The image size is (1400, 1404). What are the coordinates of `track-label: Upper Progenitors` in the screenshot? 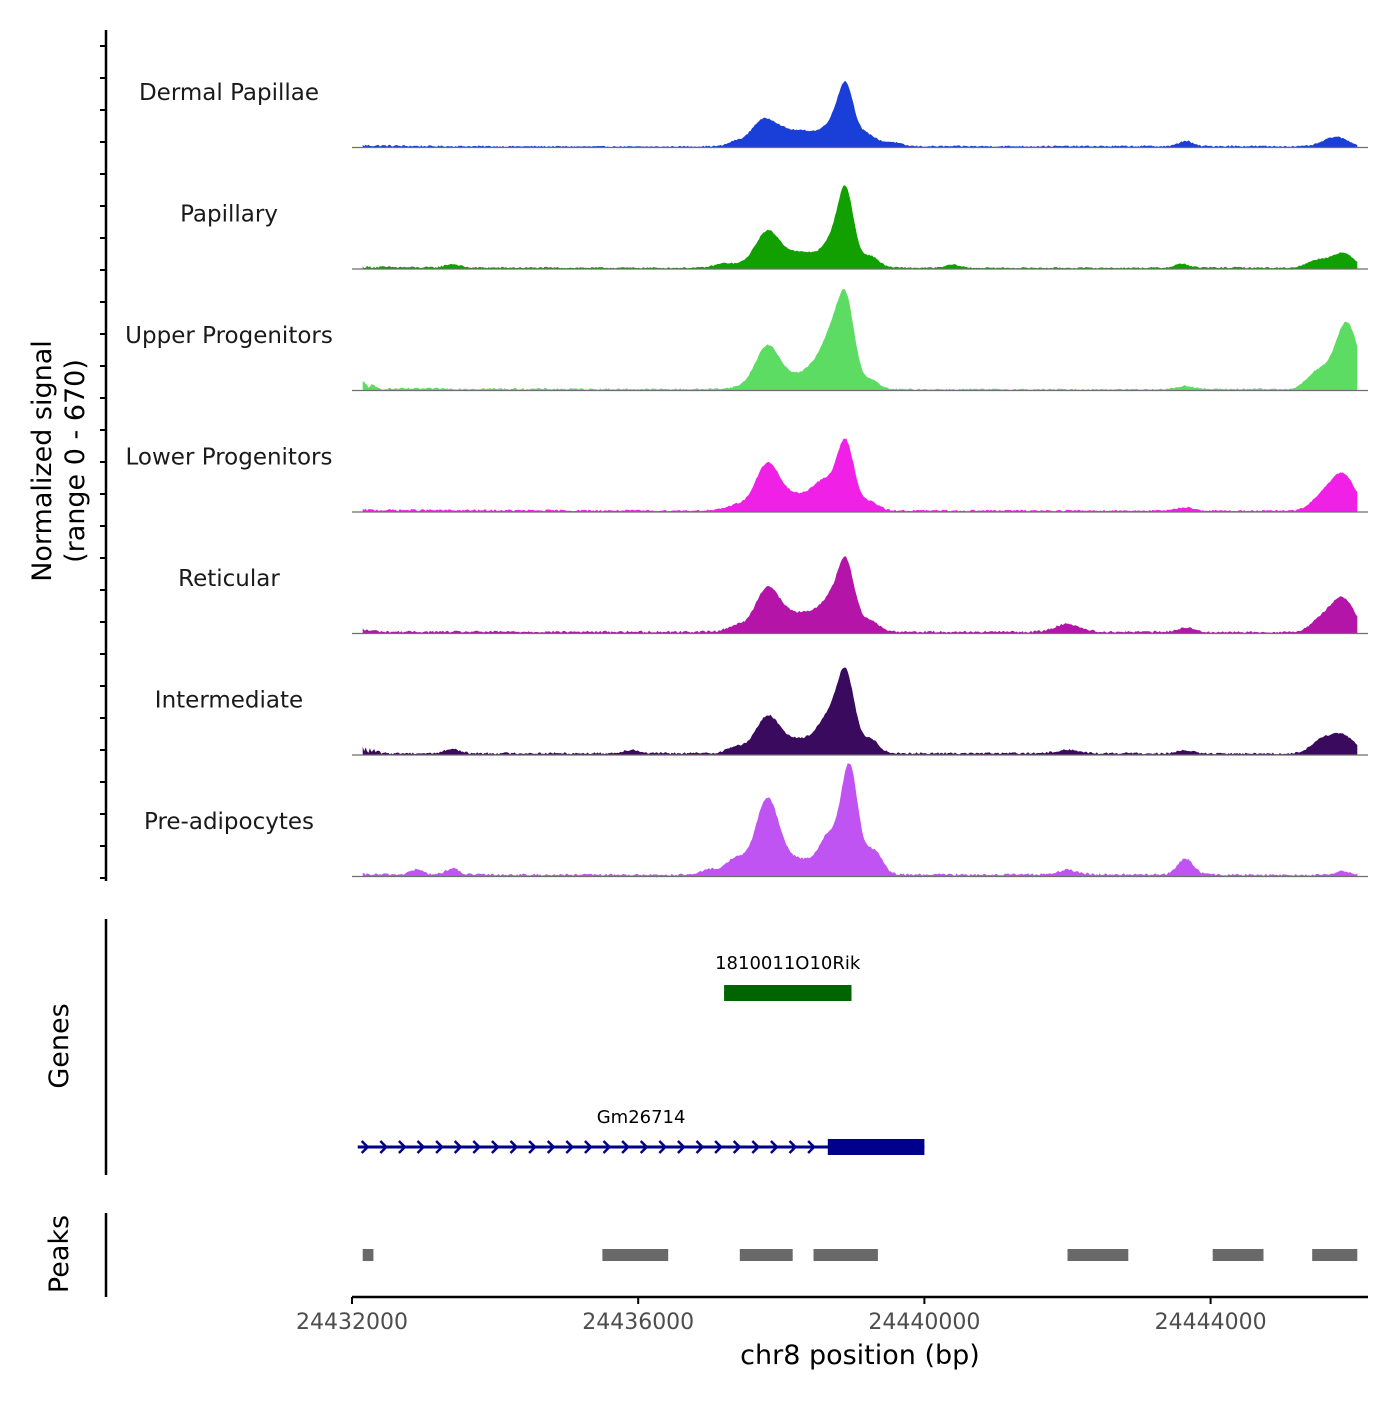 It's located at (229, 336).